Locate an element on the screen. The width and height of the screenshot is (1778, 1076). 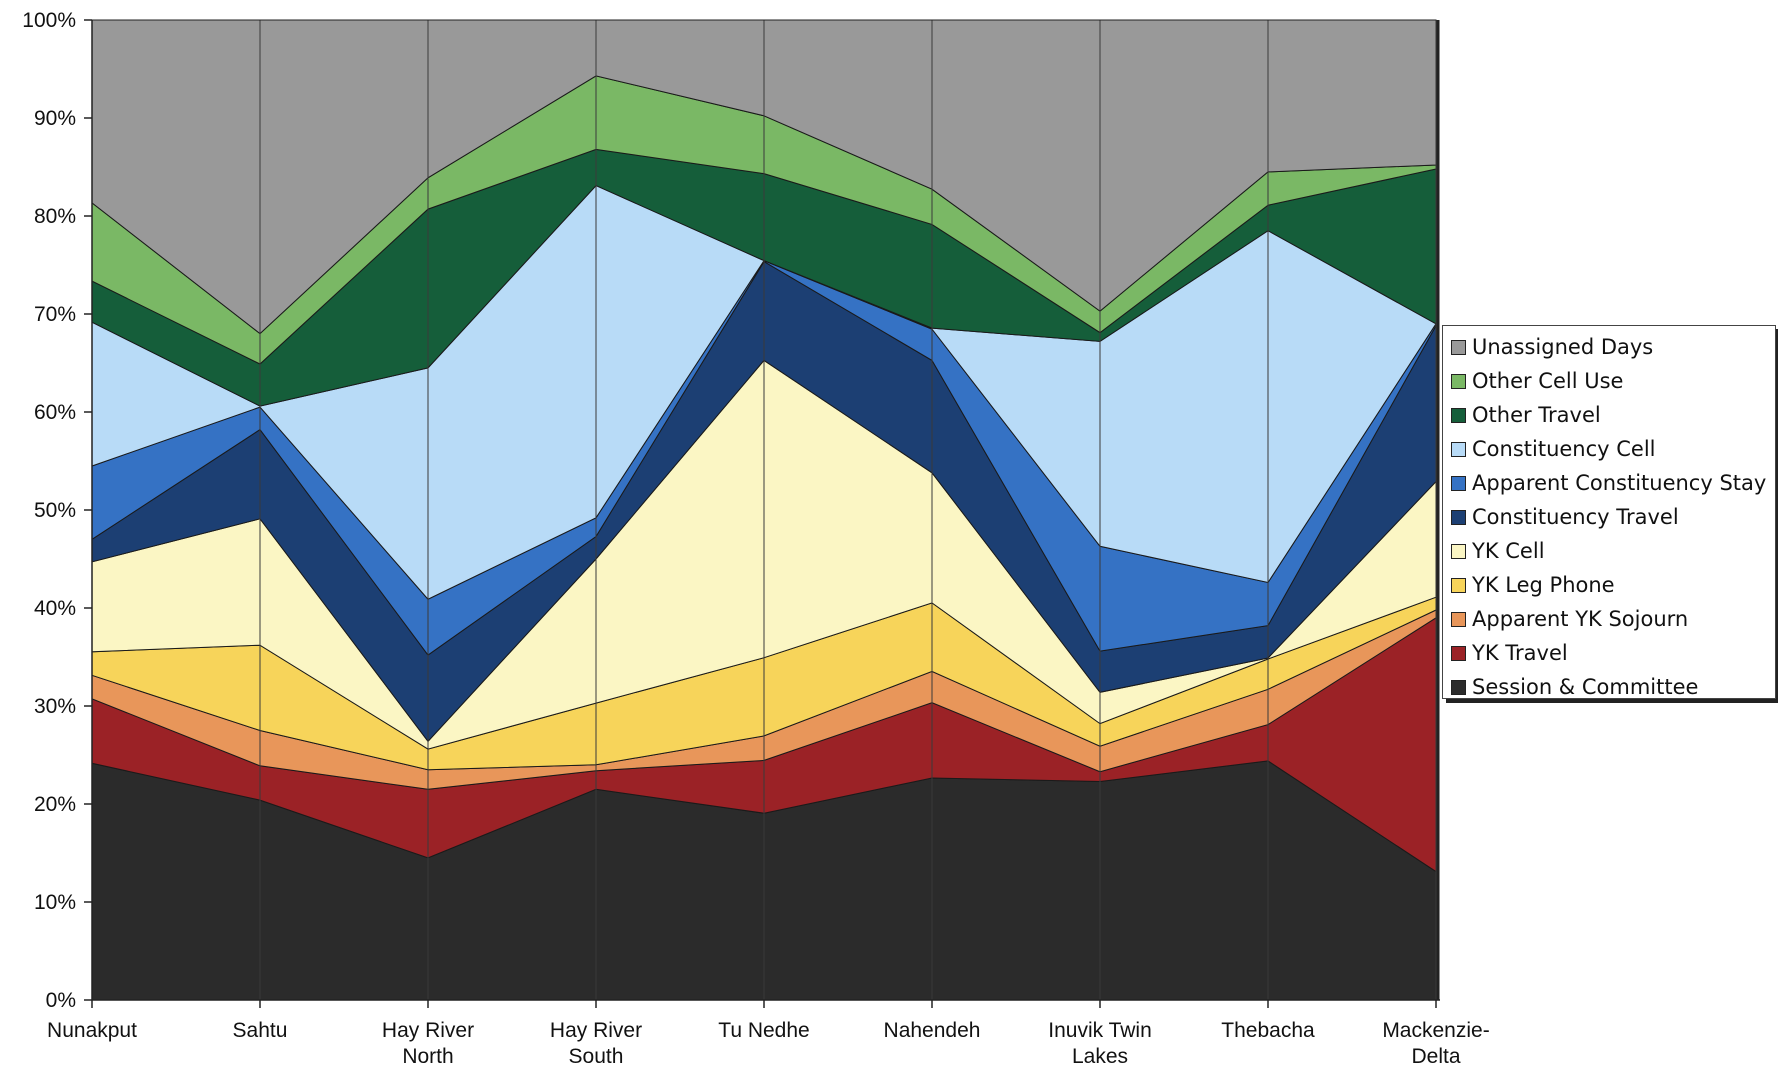
legend-label: Other Travel is located at coordinates (1536, 415).